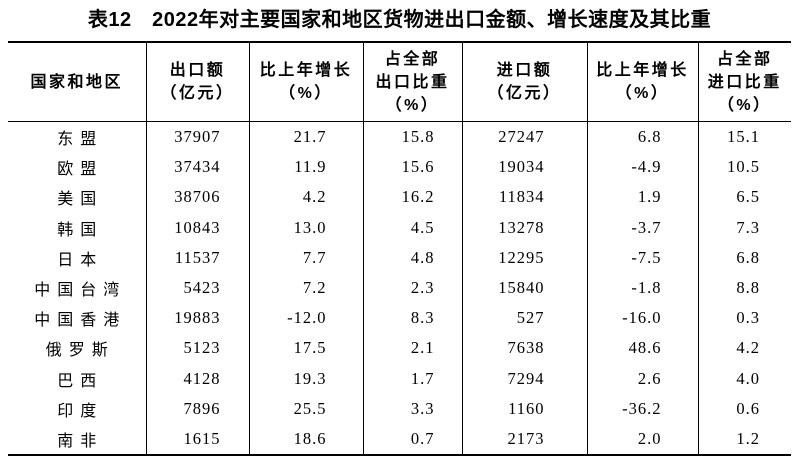  What do you see at coordinates (524, 439) in the screenshot?
I see `value-cell: 2173` at bounding box center [524, 439].